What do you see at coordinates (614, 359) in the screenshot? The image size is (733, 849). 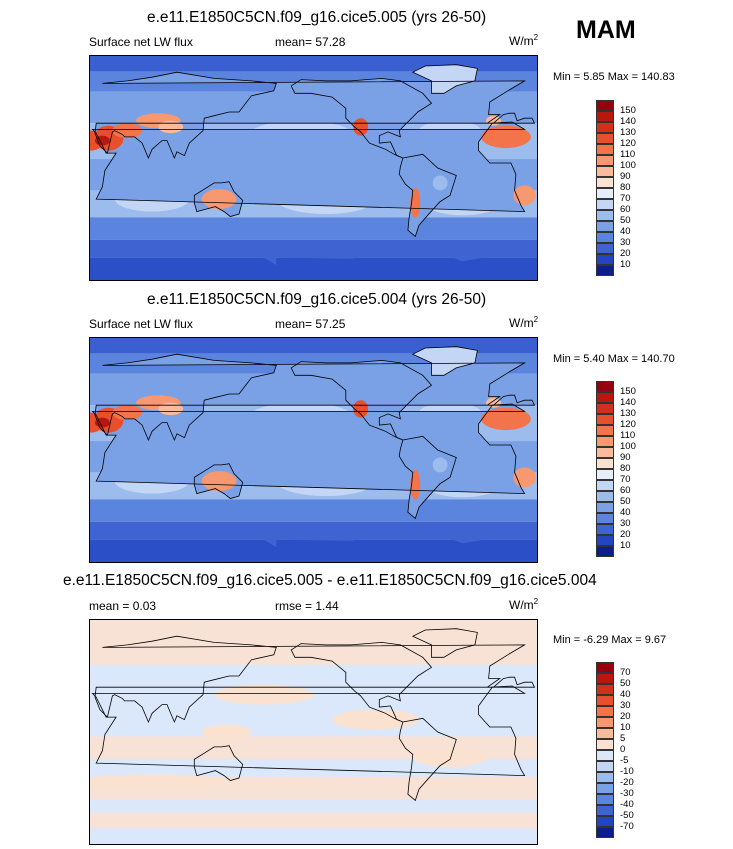 I see `panel2-minmax: Min = 5.40 Max = 140.70` at bounding box center [614, 359].